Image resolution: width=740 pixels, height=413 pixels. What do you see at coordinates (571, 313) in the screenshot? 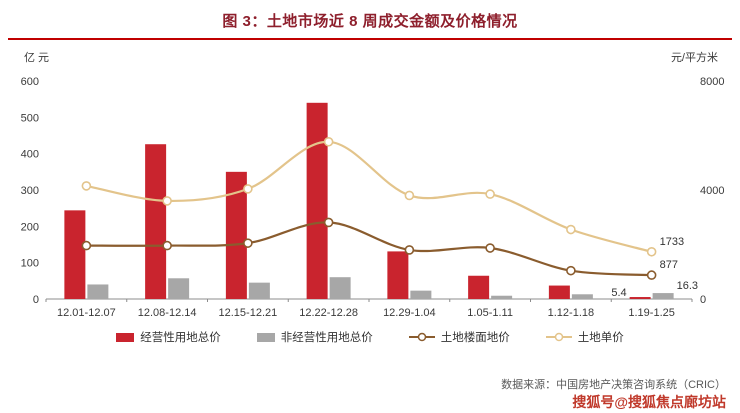
I see `svg-text: 1.12-1.18` at bounding box center [571, 313].